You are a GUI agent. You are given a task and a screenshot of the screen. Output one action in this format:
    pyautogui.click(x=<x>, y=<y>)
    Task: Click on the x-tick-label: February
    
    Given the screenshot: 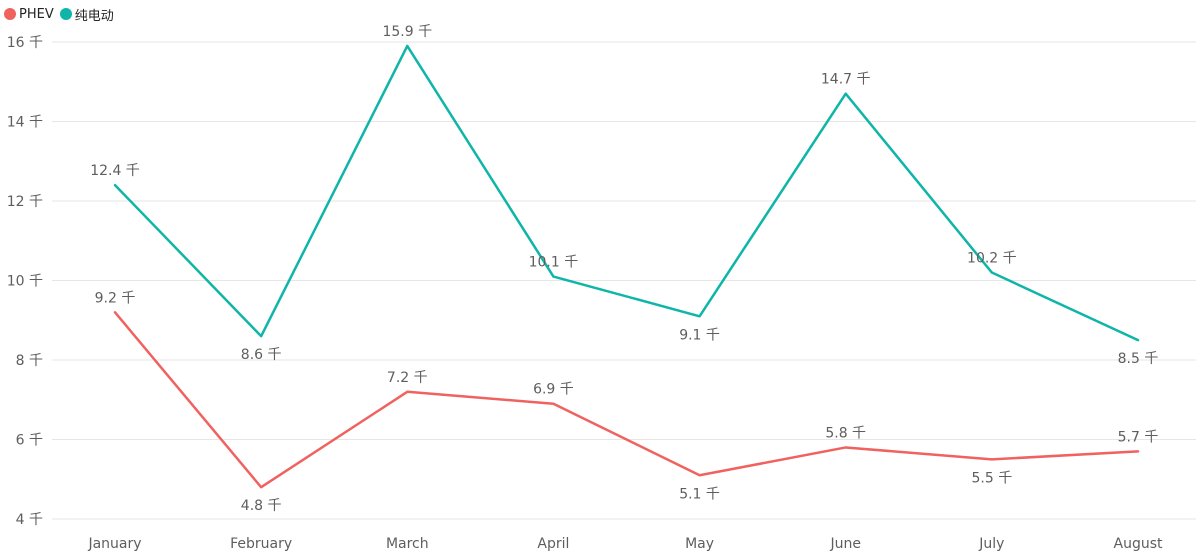 What is the action you would take?
    pyautogui.click(x=261, y=544)
    